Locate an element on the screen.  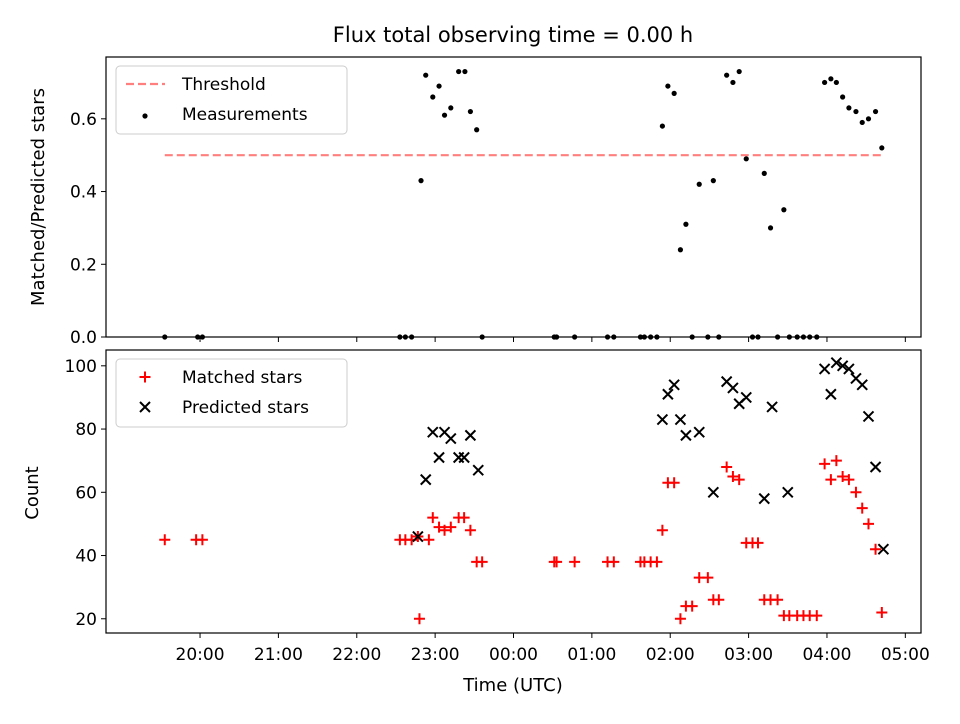
legend-predicted-swatch is located at coordinates (145, 407).